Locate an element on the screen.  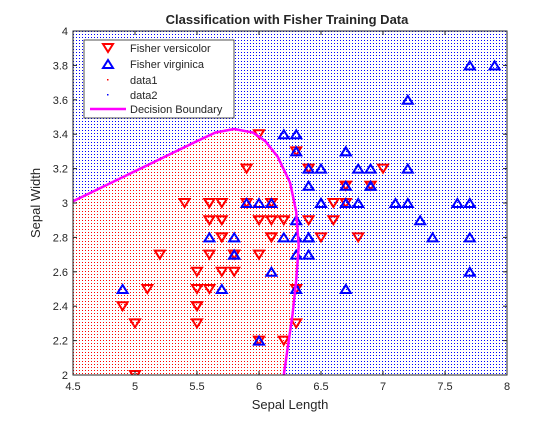
x-tick-label: 7 is located at coordinates (383, 387).